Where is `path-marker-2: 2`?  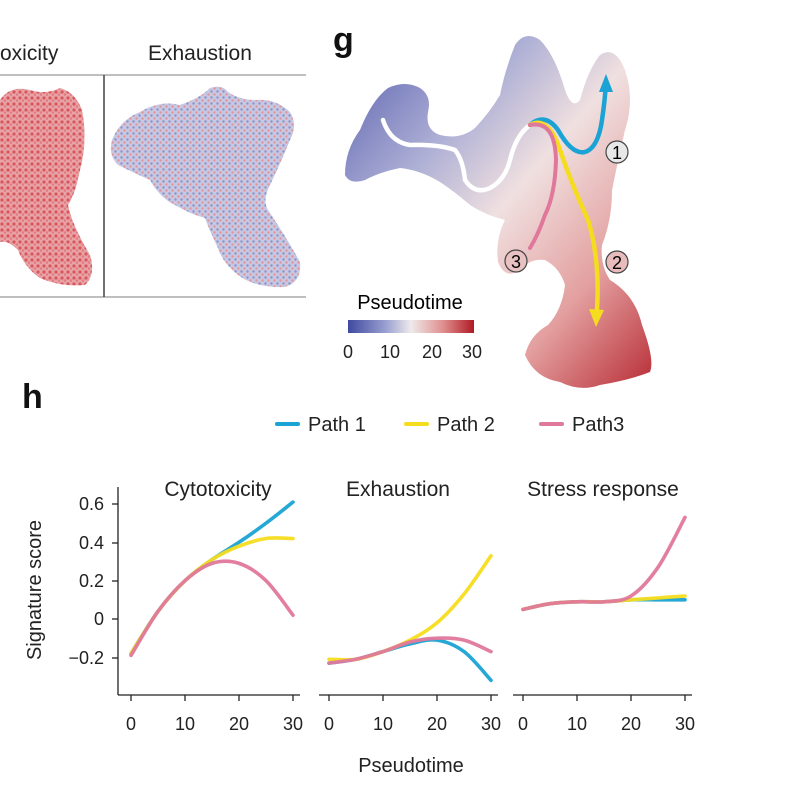 path-marker-2: 2 is located at coordinates (617, 262).